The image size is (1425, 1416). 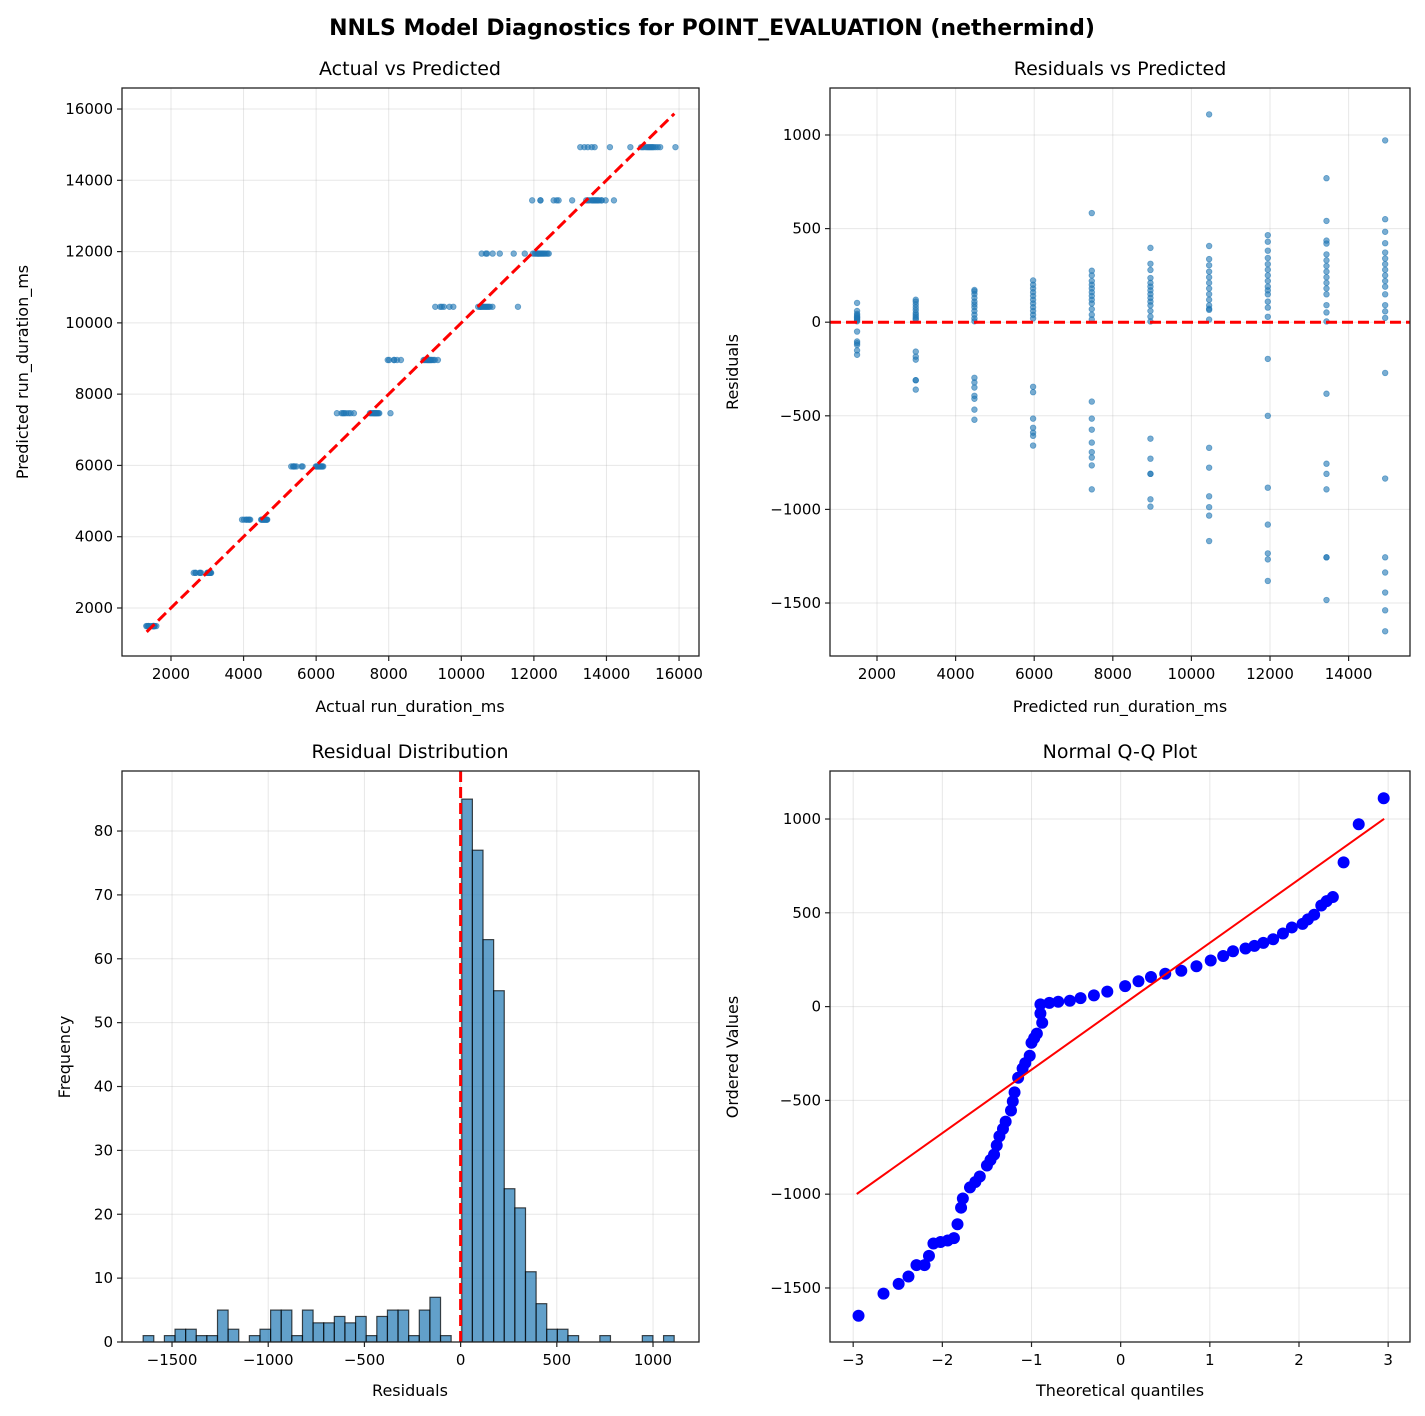 I want to click on y-tick-label: 0, so click(x=816, y=322).